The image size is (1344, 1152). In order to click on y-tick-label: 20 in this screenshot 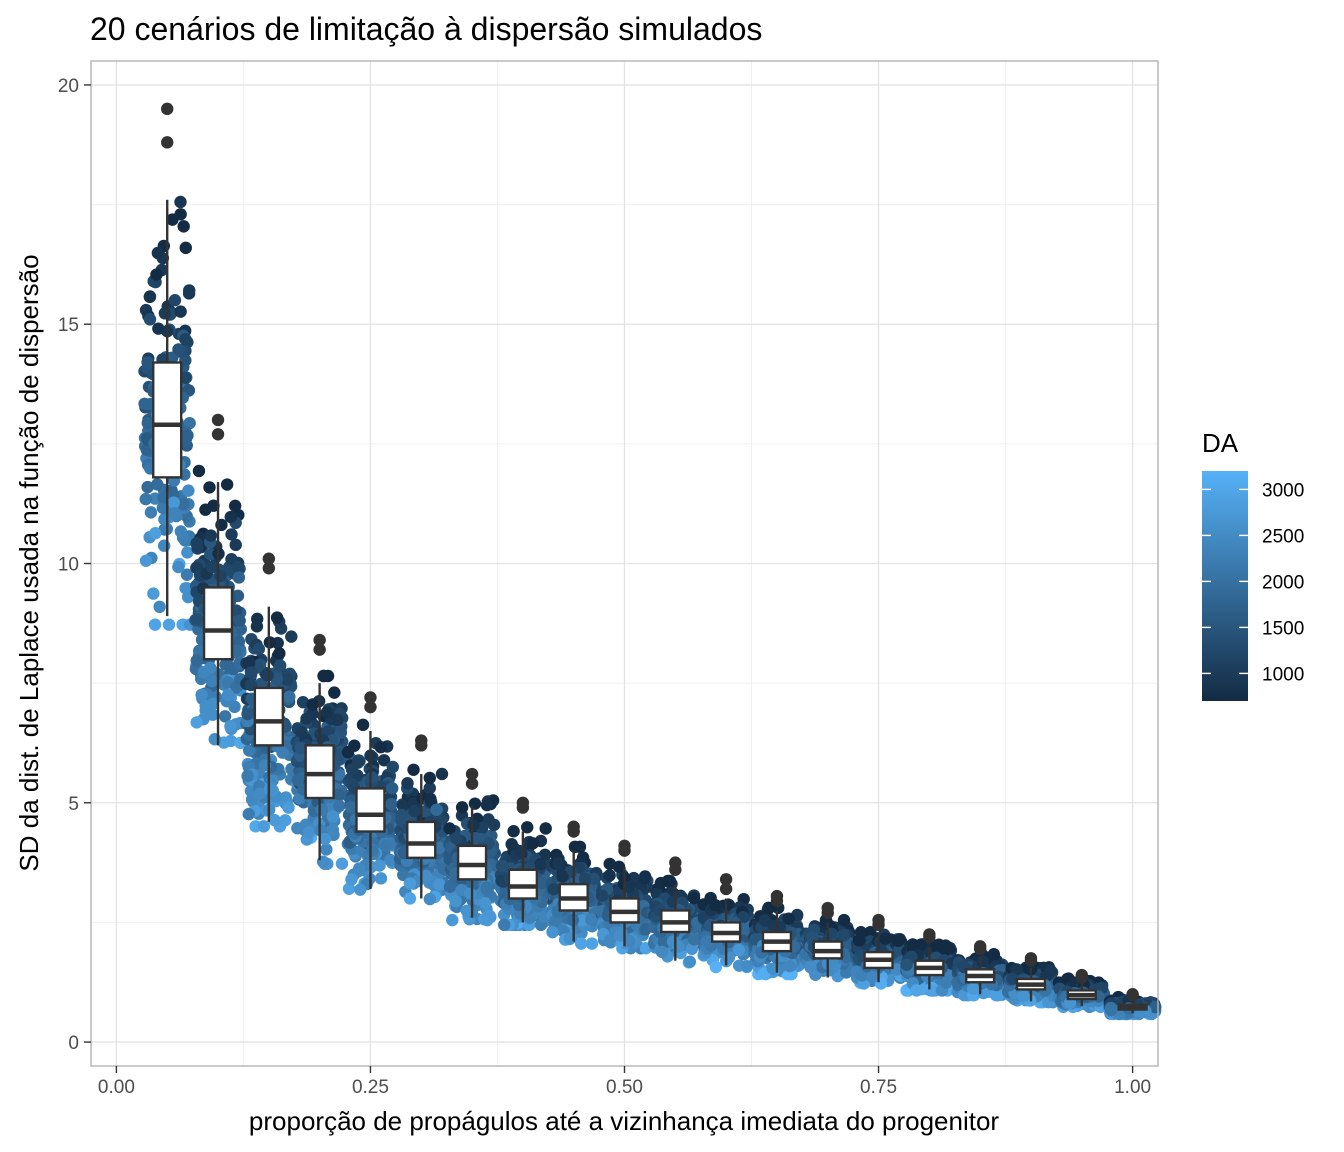, I will do `click(68, 86)`.